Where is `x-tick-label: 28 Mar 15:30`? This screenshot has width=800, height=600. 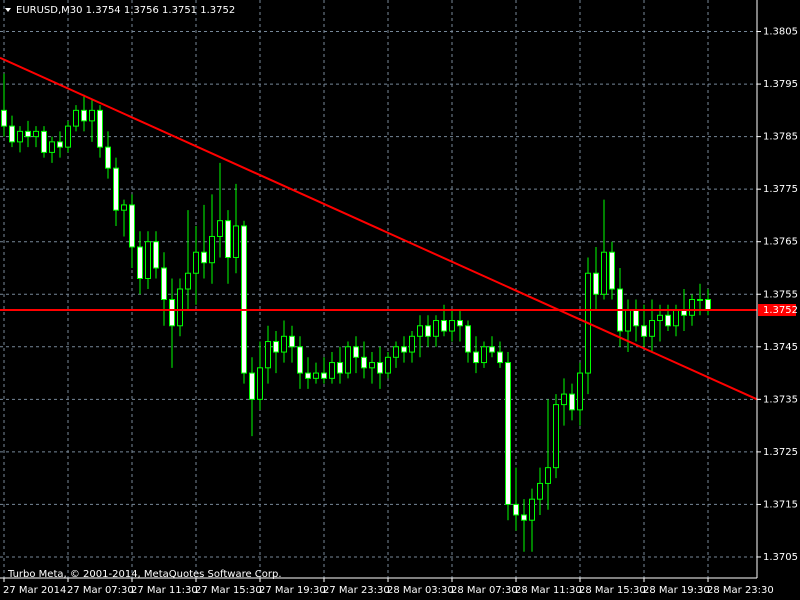 x-tick-label: 28 Mar 15:30 is located at coordinates (612, 590).